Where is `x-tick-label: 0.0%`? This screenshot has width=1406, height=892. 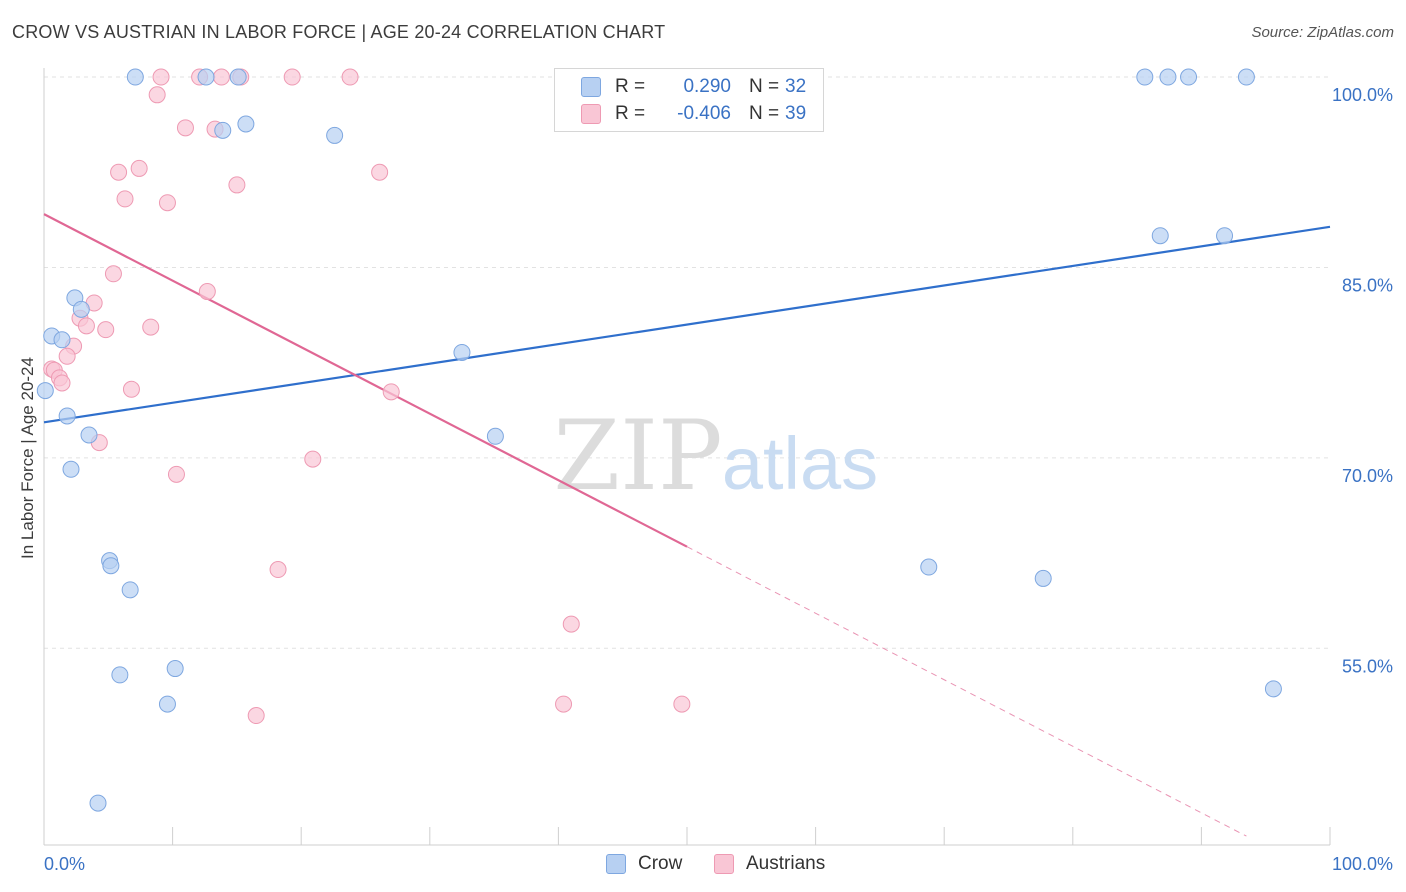
x-tick-label: 0.0% is located at coordinates (64, 864).